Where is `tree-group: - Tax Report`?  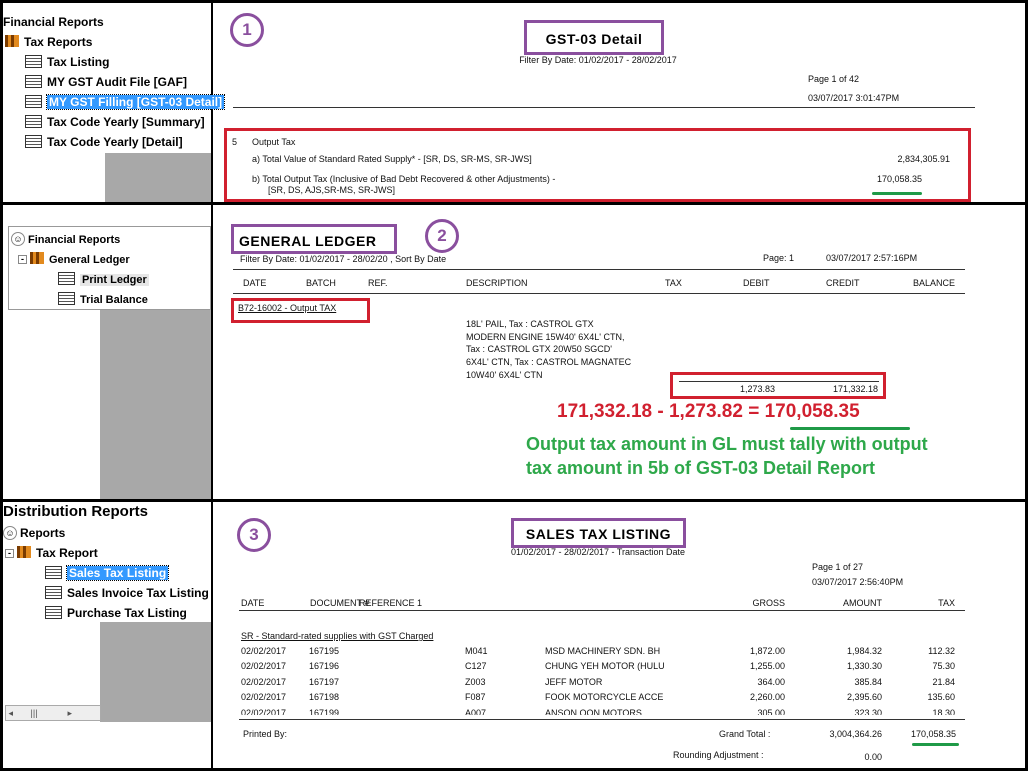 tree-group: - Tax Report is located at coordinates (51, 553).